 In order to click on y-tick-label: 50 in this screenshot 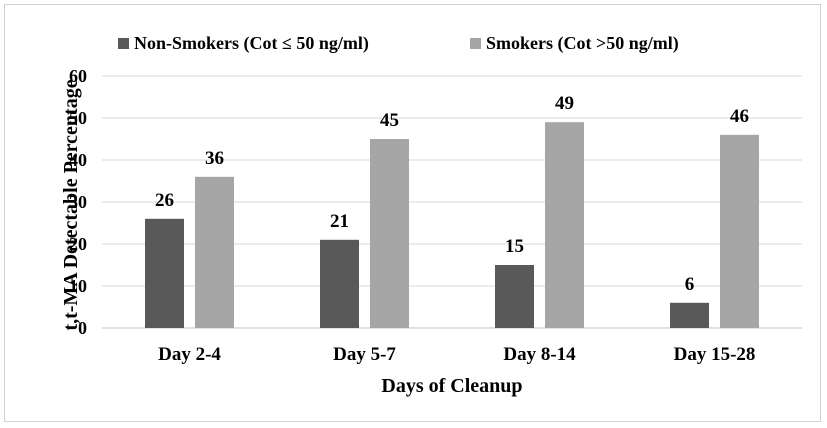, I will do `click(78, 118)`.